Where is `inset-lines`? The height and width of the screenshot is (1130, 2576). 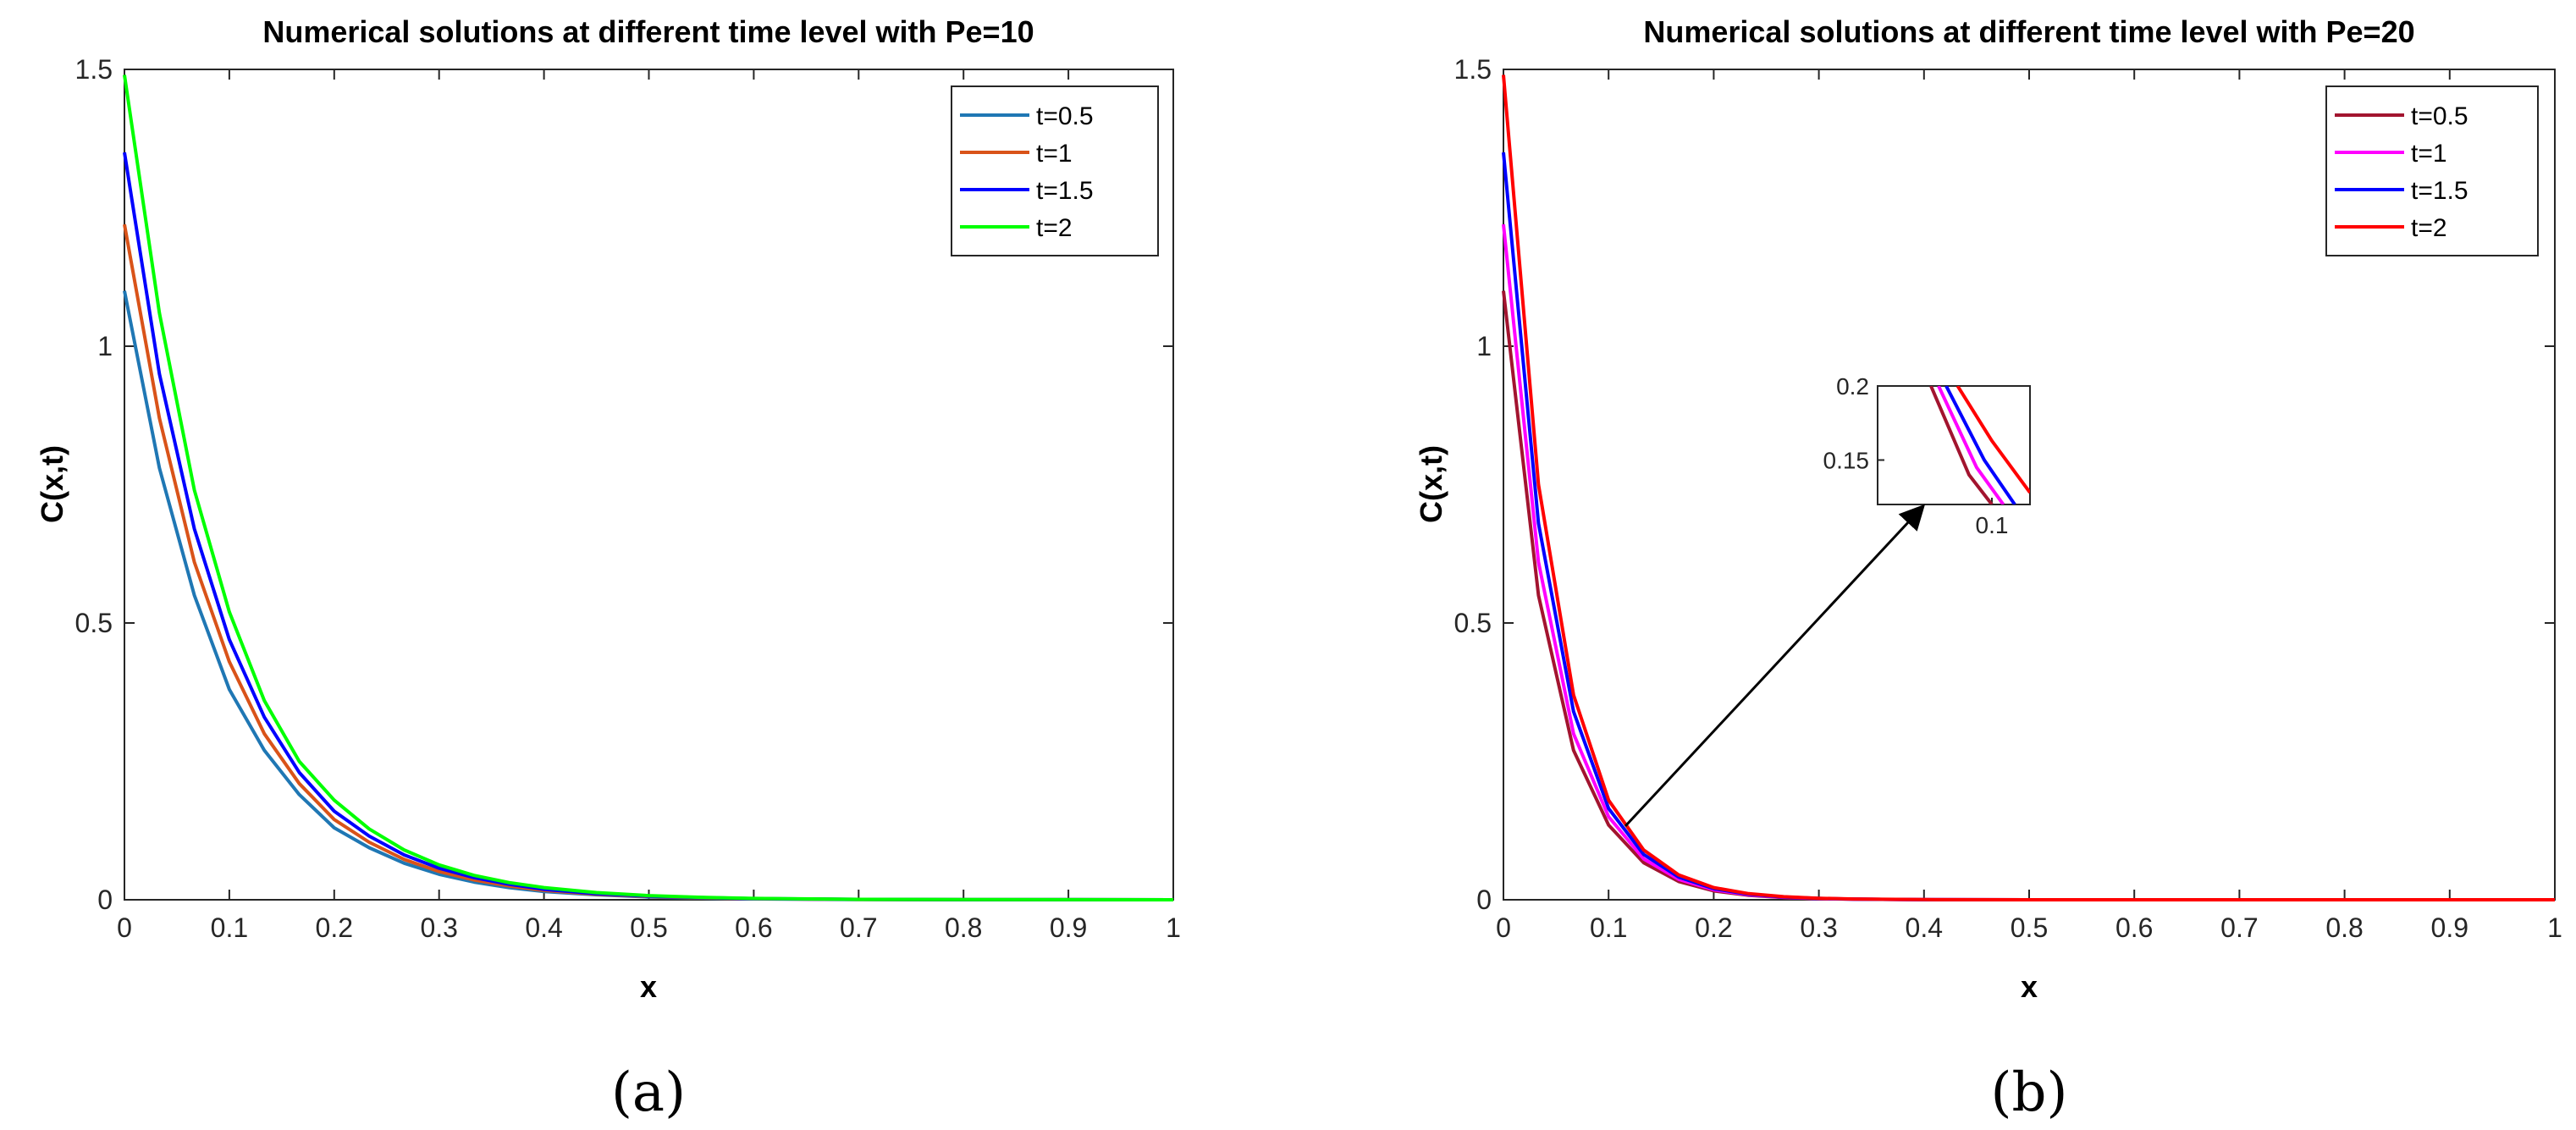
inset-lines is located at coordinates (1980, 445).